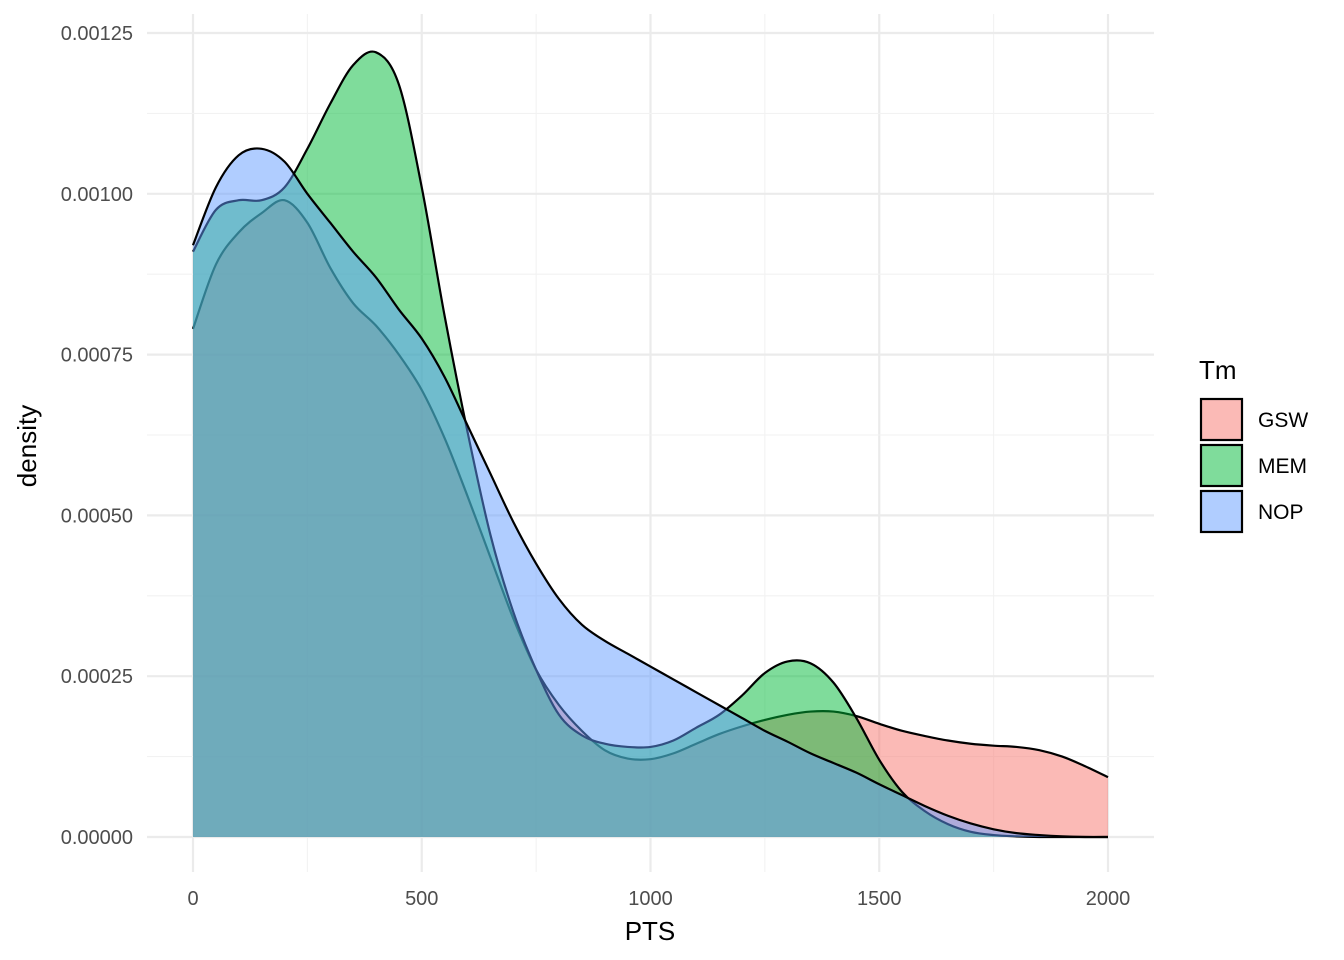 The image size is (1344, 960). Describe the element at coordinates (1282, 466) in the screenshot. I see `legend-label-mem: MEM` at that location.